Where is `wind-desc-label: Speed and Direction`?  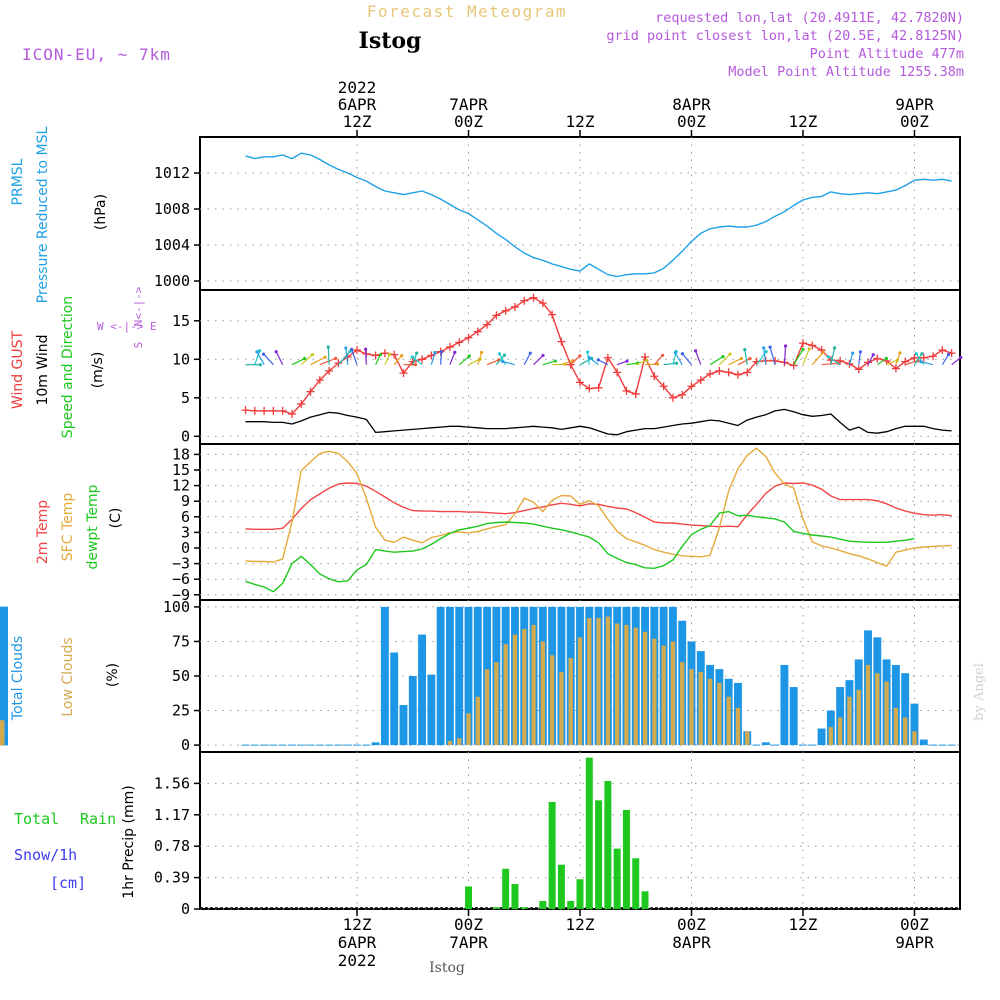 wind-desc-label: Speed and Direction is located at coordinates (68, 367).